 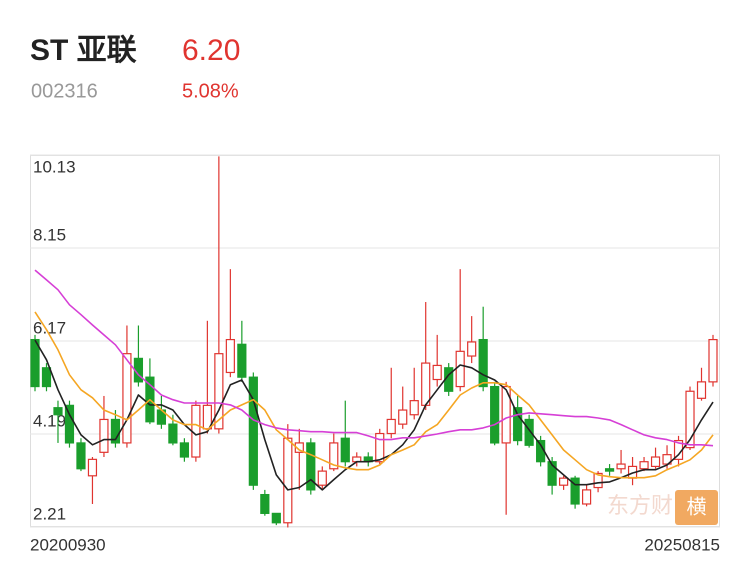 I want to click on x-tick-label: 20200930, so click(x=68, y=544).